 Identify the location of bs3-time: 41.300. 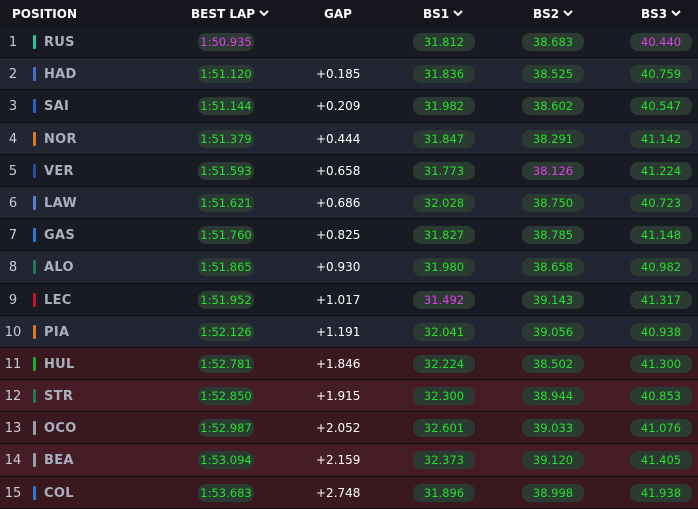
(661, 363).